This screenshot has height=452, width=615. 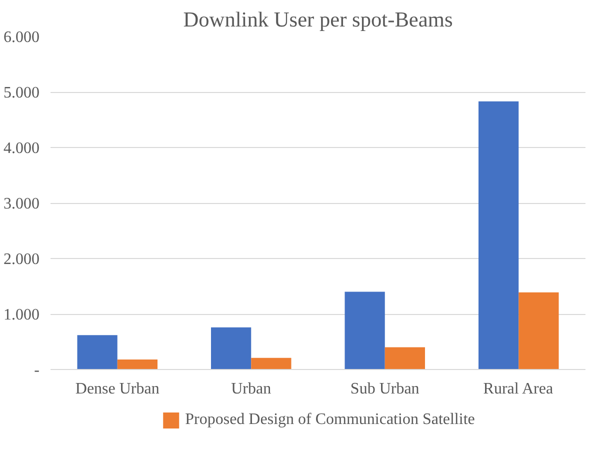 What do you see at coordinates (518, 389) in the screenshot?
I see `x-tick-label: Rural Area` at bounding box center [518, 389].